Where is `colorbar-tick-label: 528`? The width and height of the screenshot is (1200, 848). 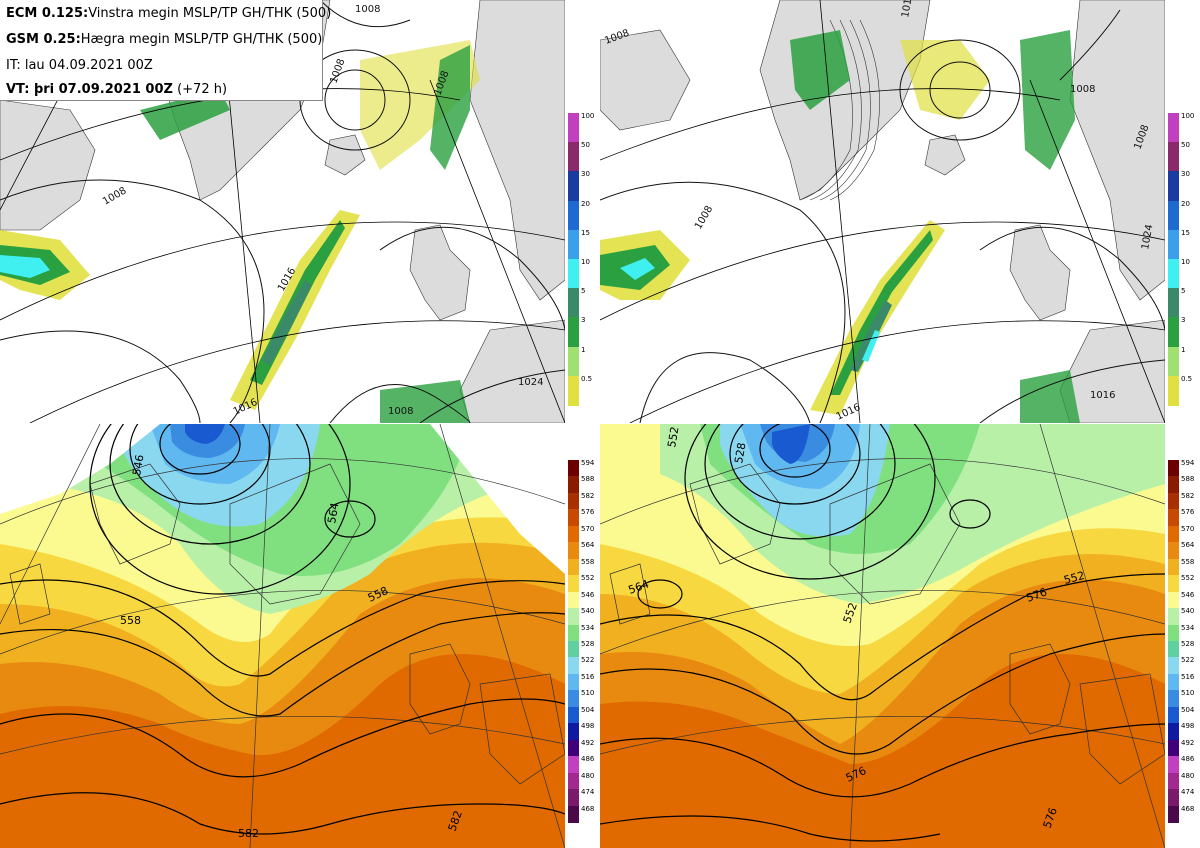 colorbar-tick-label: 528 is located at coordinates (588, 644).